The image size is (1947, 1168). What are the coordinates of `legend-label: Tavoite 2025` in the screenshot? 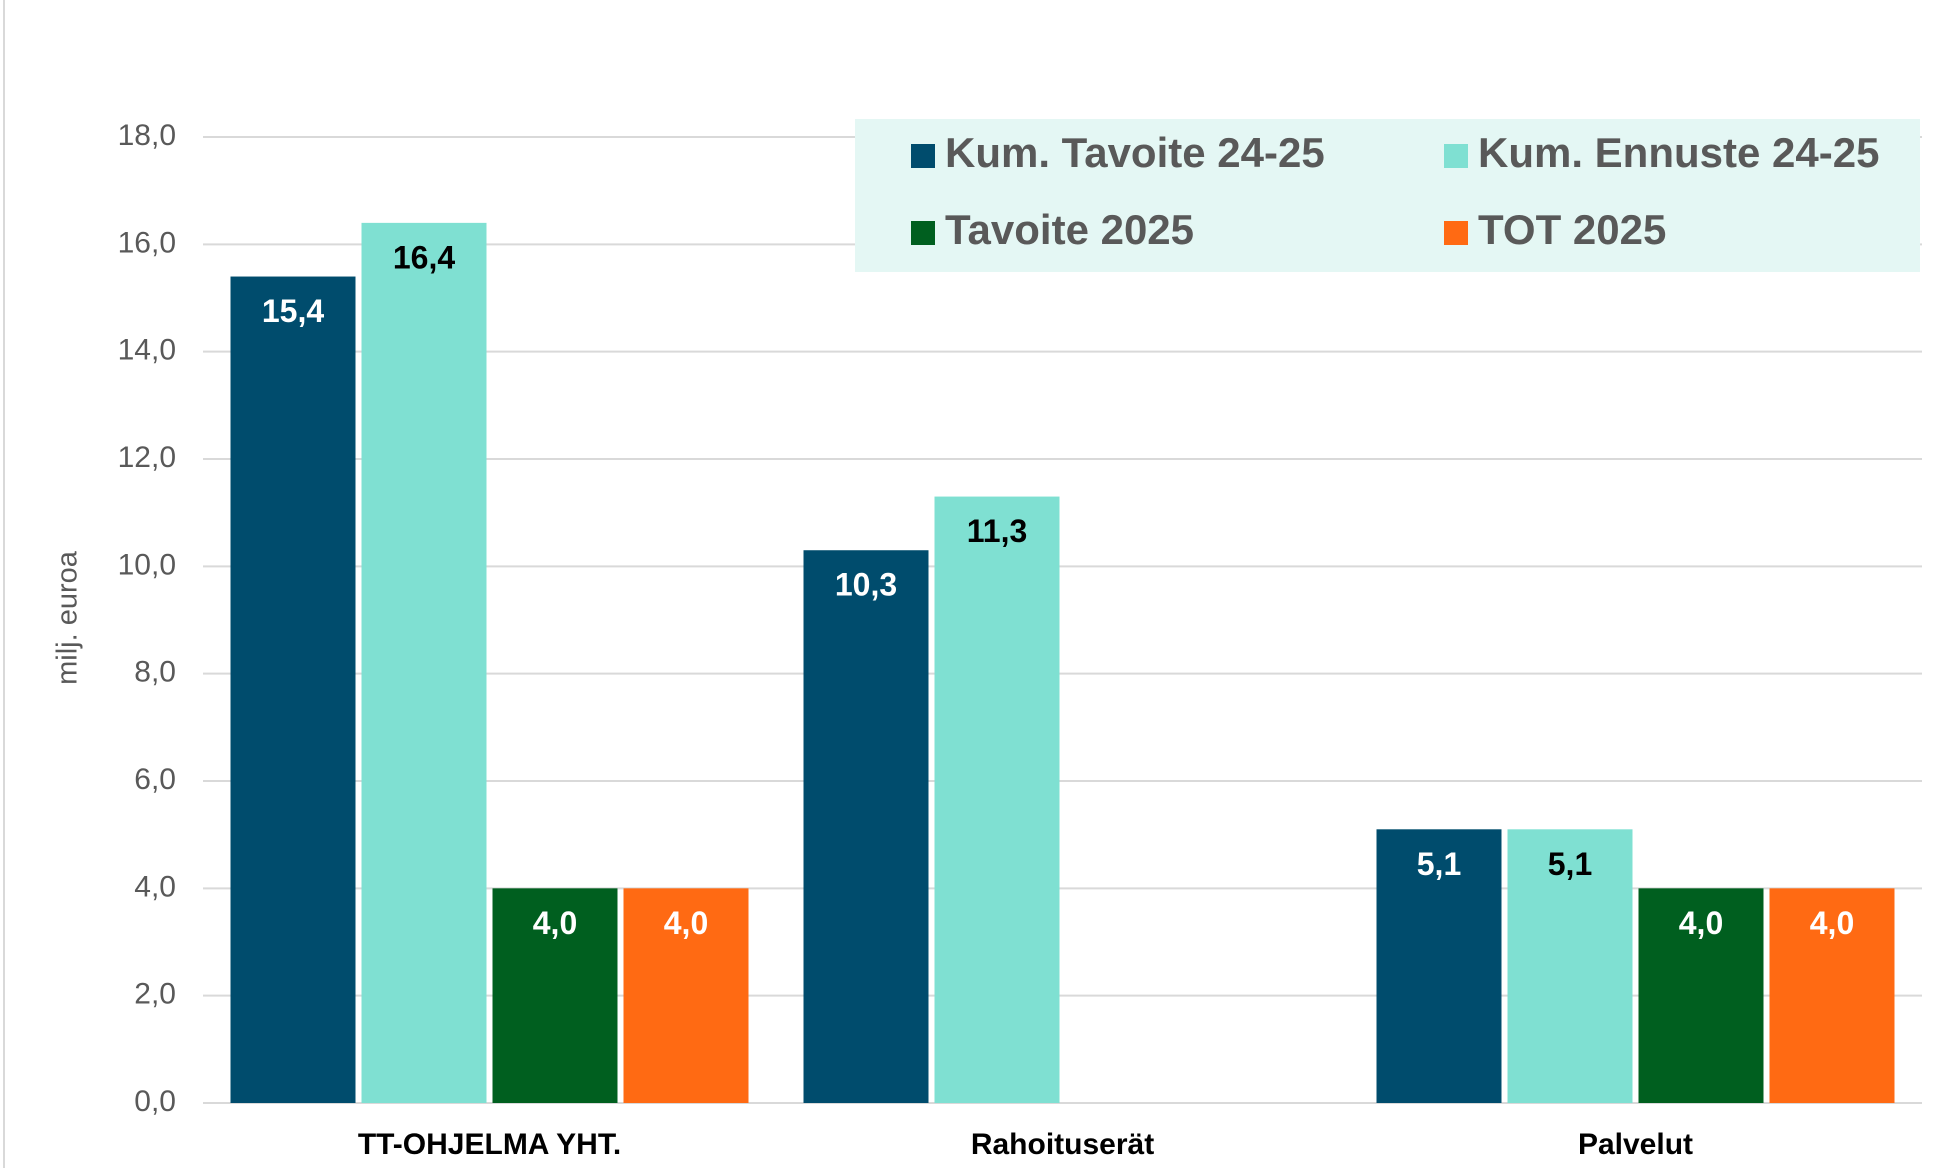 It's located at (1069, 229).